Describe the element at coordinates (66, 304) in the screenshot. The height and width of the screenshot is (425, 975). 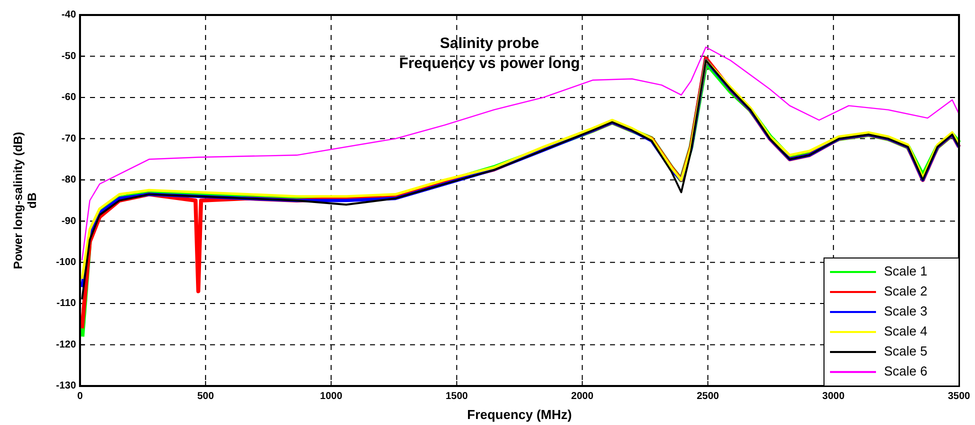
I see `y-tick-label: -110` at that location.